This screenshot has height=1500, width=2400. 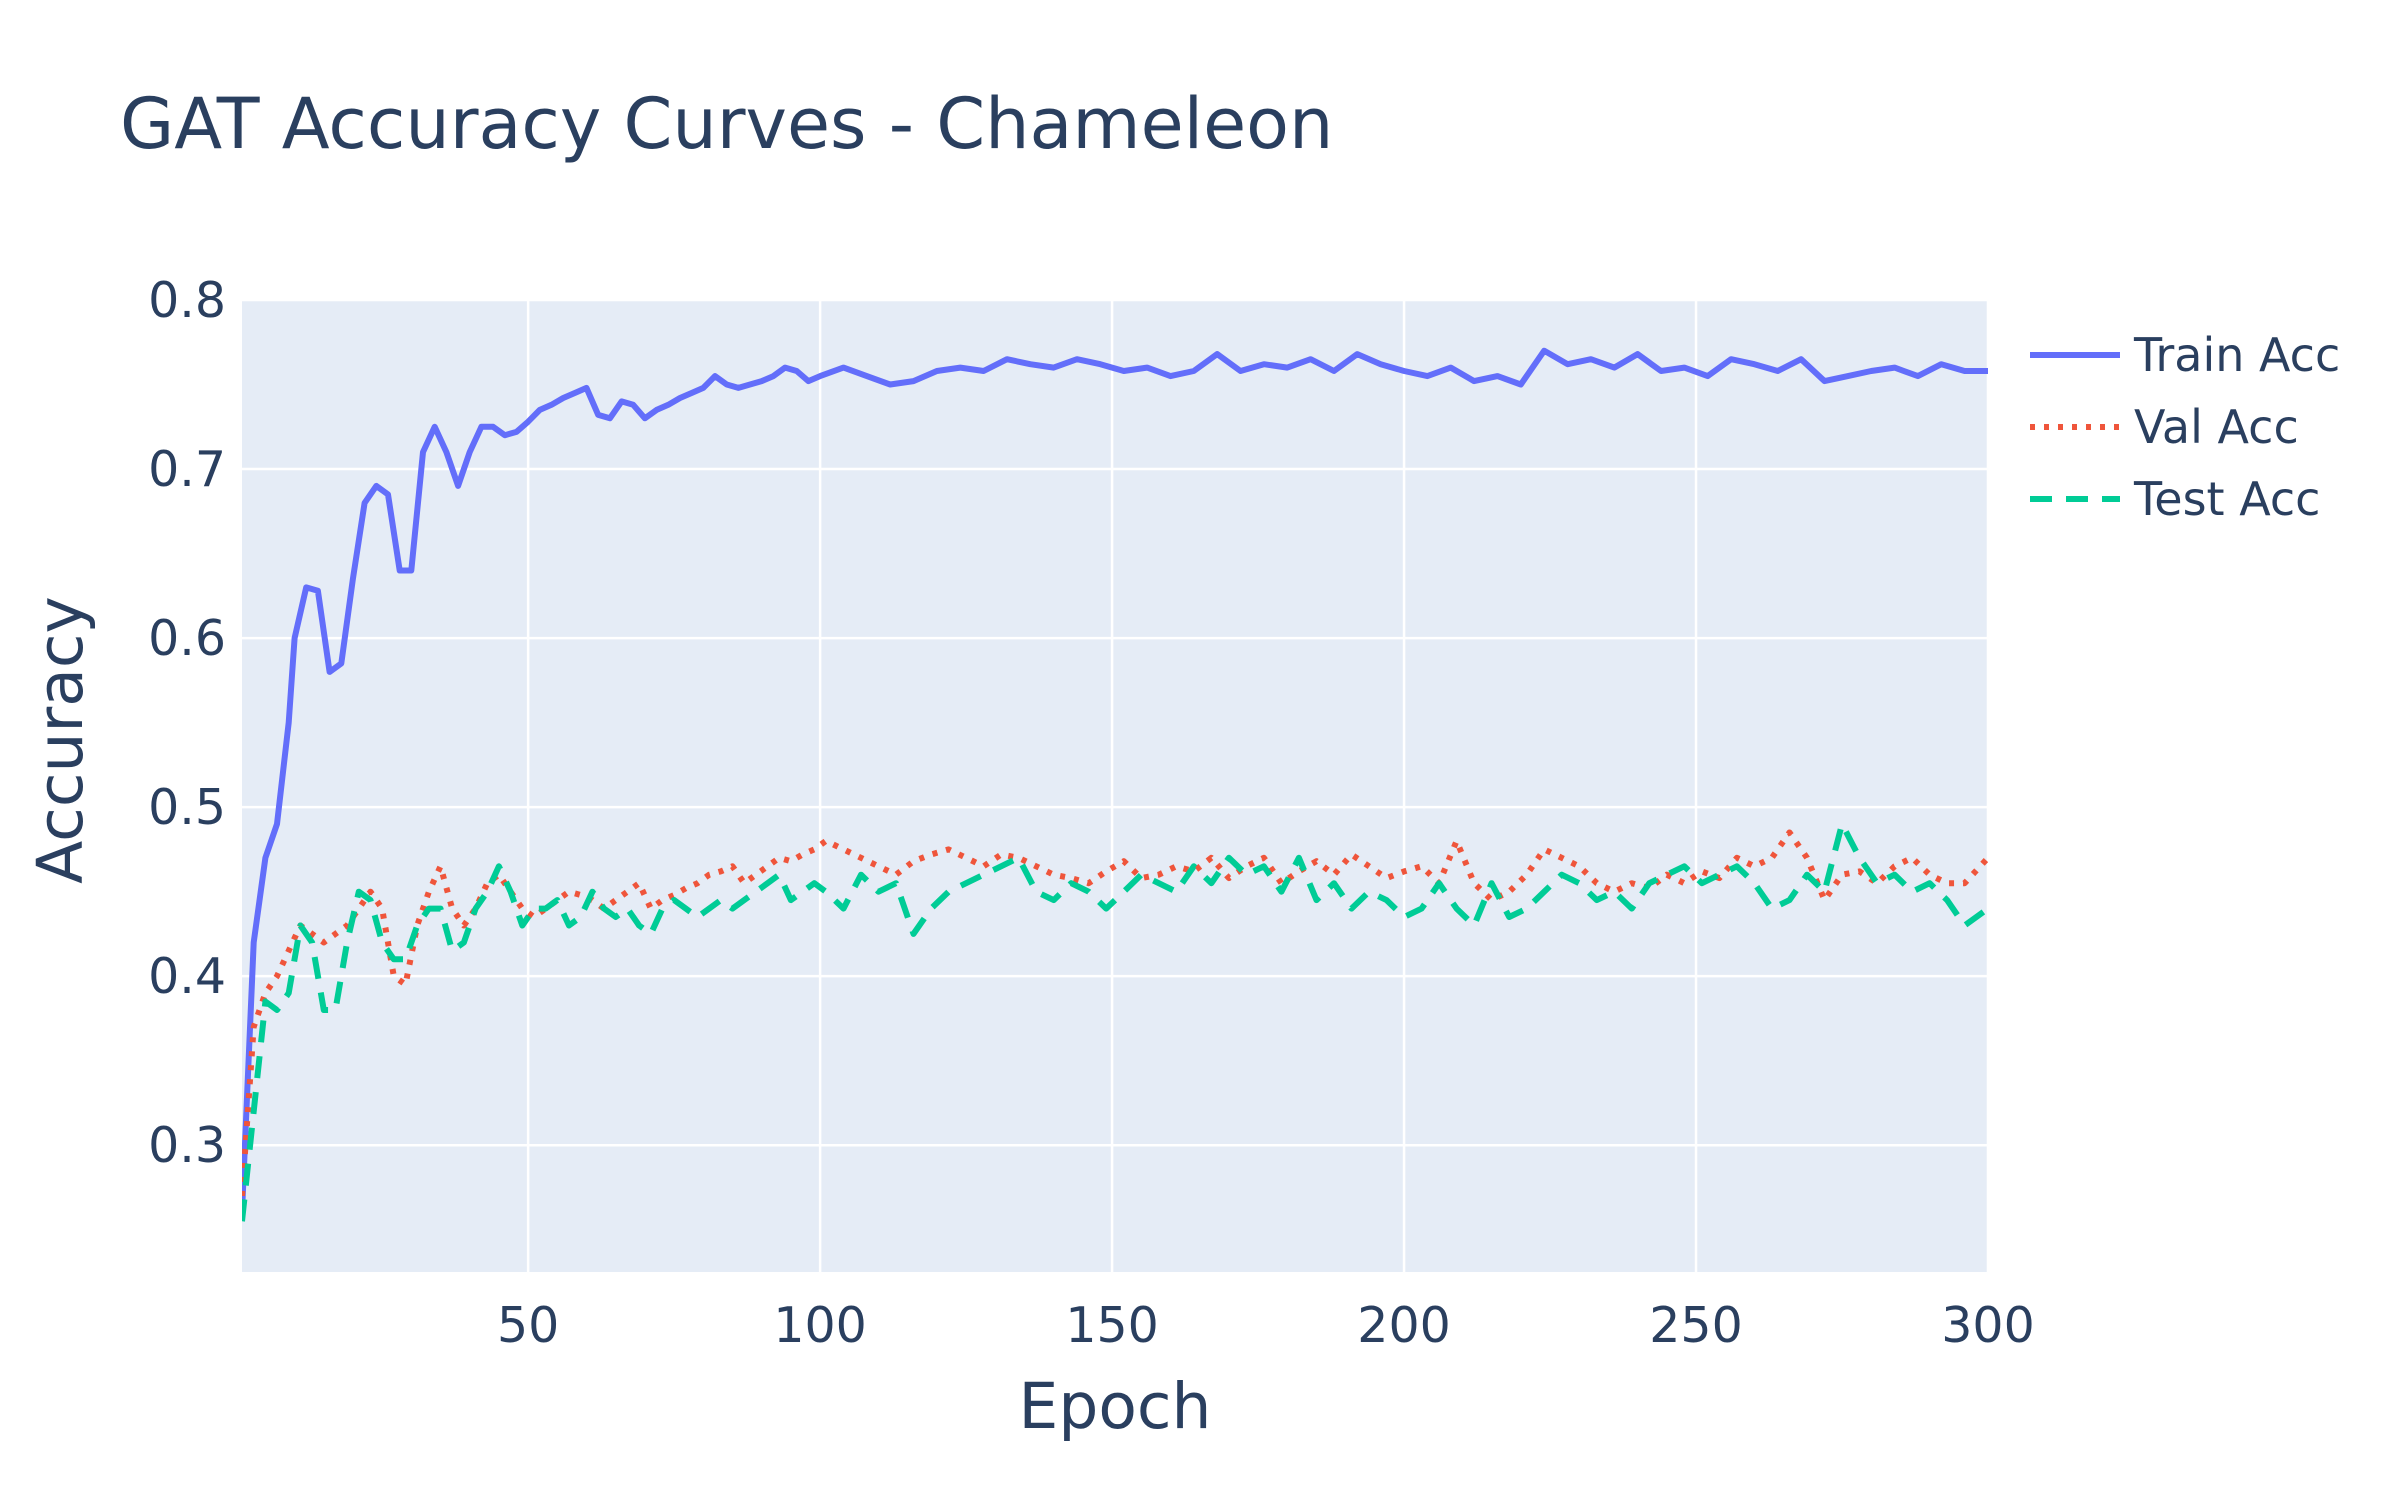 What do you see at coordinates (187, 300) in the screenshot?
I see `y-tick-label: 0.8` at bounding box center [187, 300].